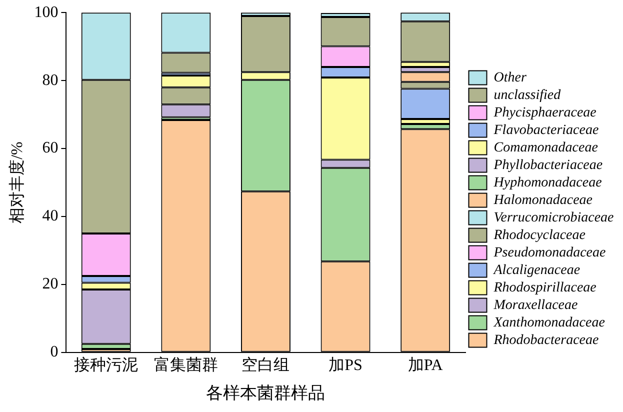  What do you see at coordinates (539, 235) in the screenshot?
I see `legend-label: Rhodocyclaceae` at bounding box center [539, 235].